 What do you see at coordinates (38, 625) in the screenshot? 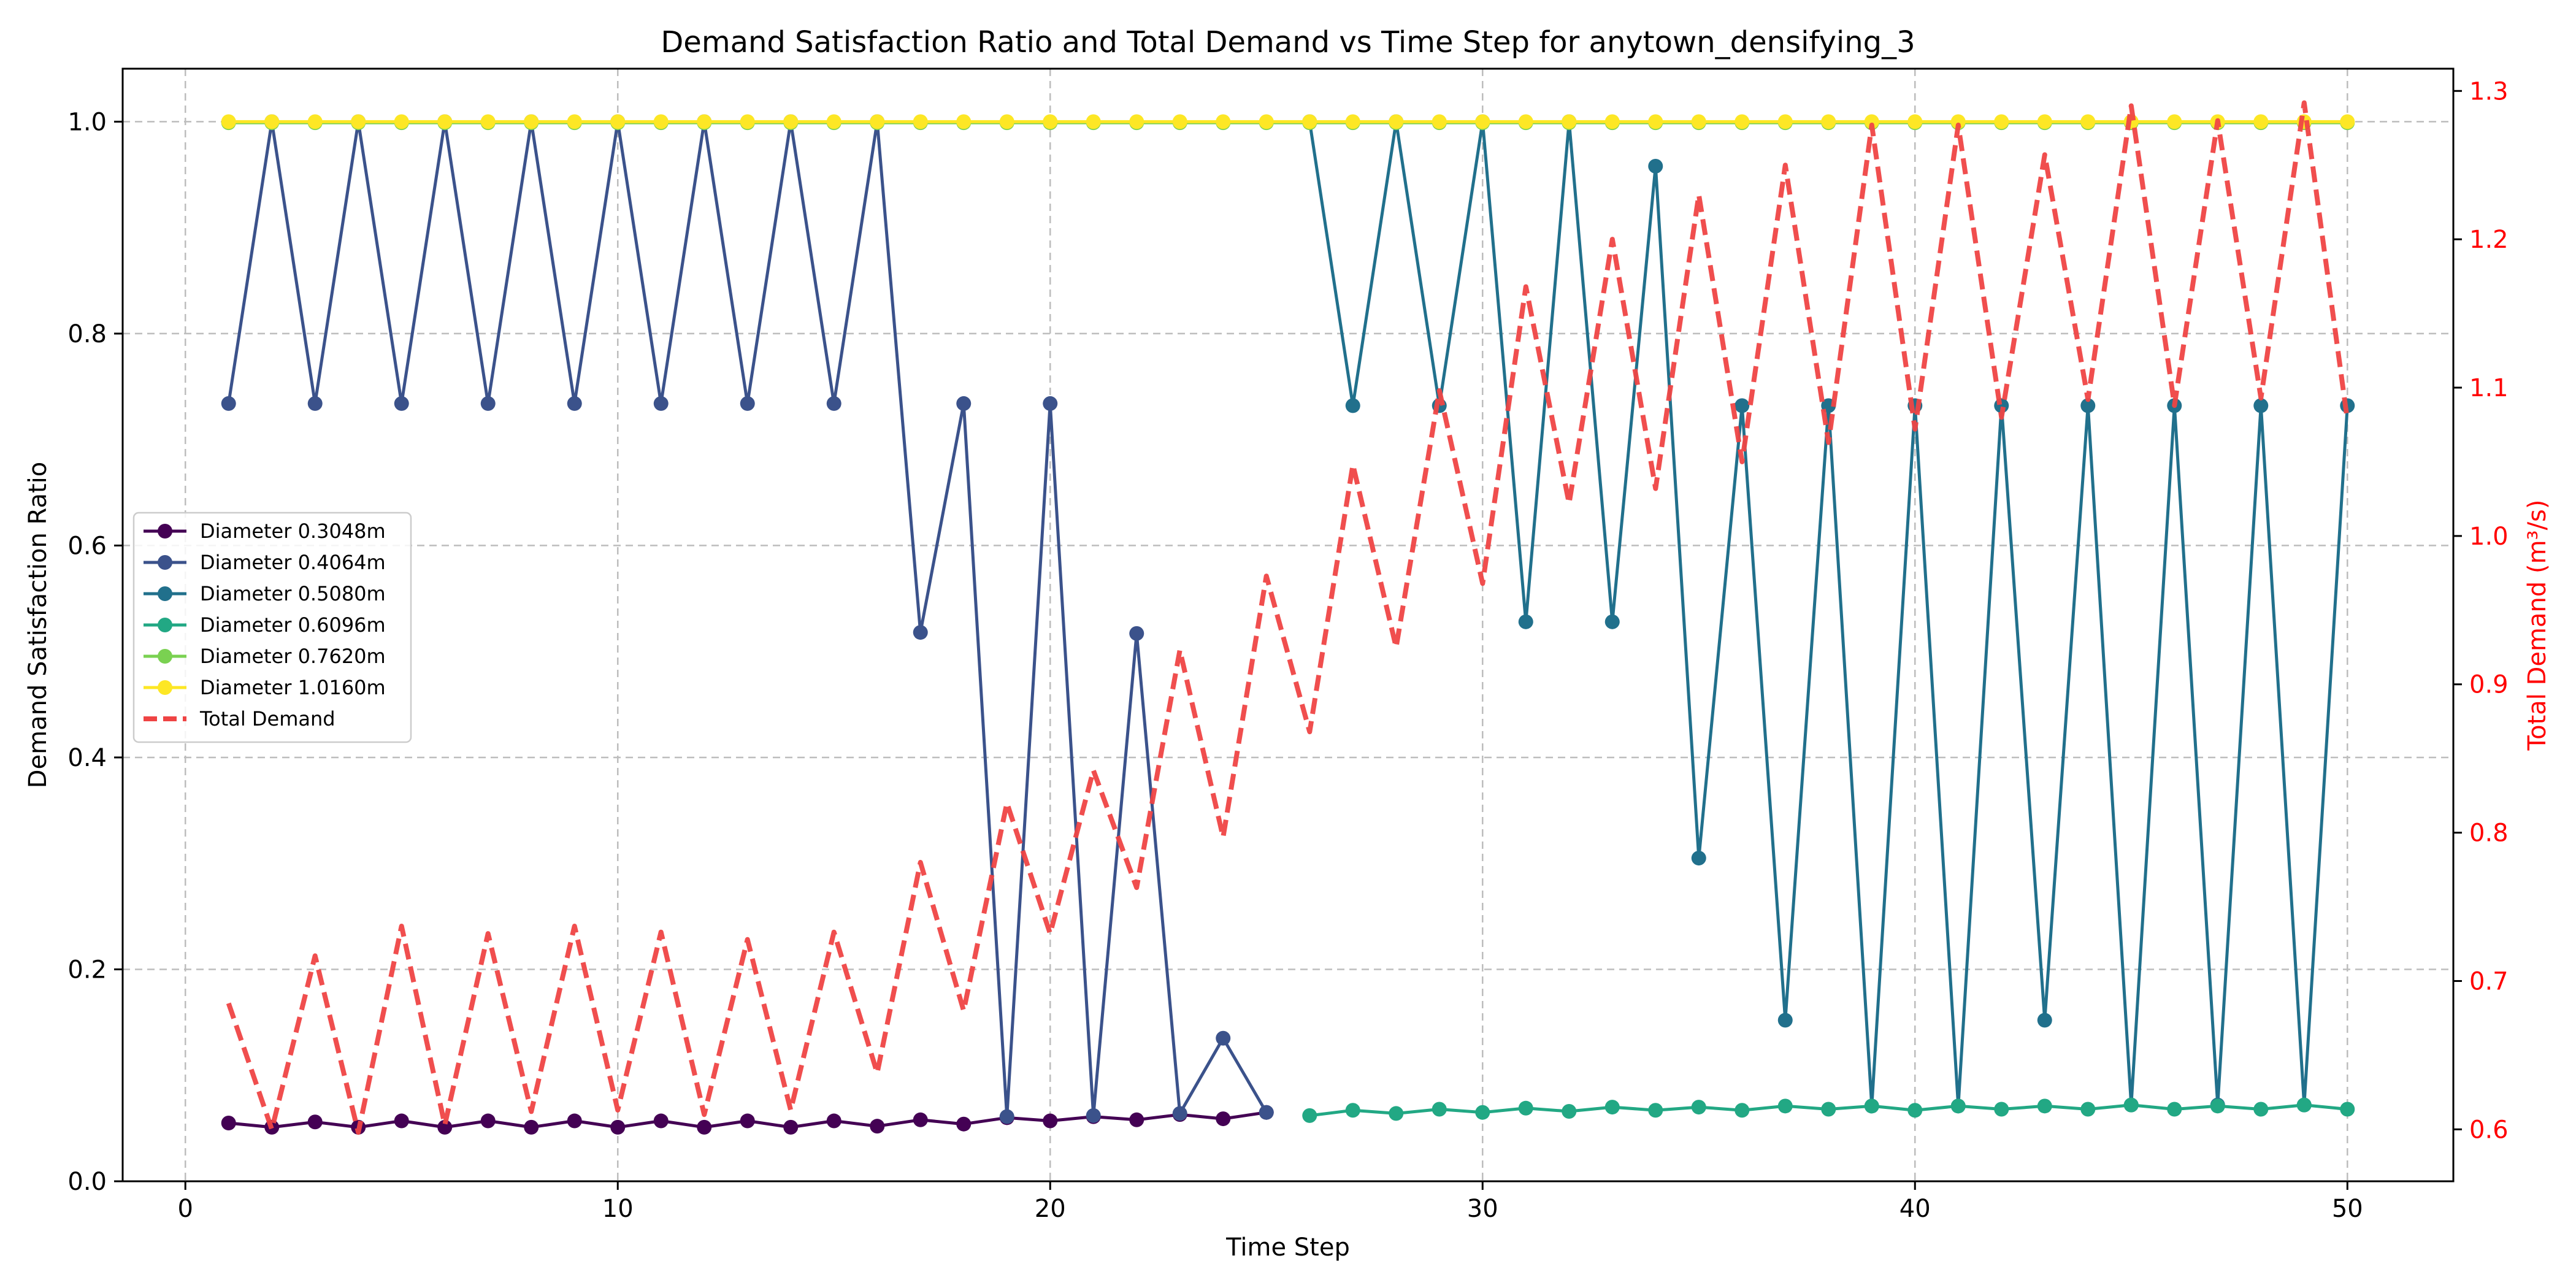
I see `y-axis-label: Demand Satisfaction Ratio` at bounding box center [38, 625].